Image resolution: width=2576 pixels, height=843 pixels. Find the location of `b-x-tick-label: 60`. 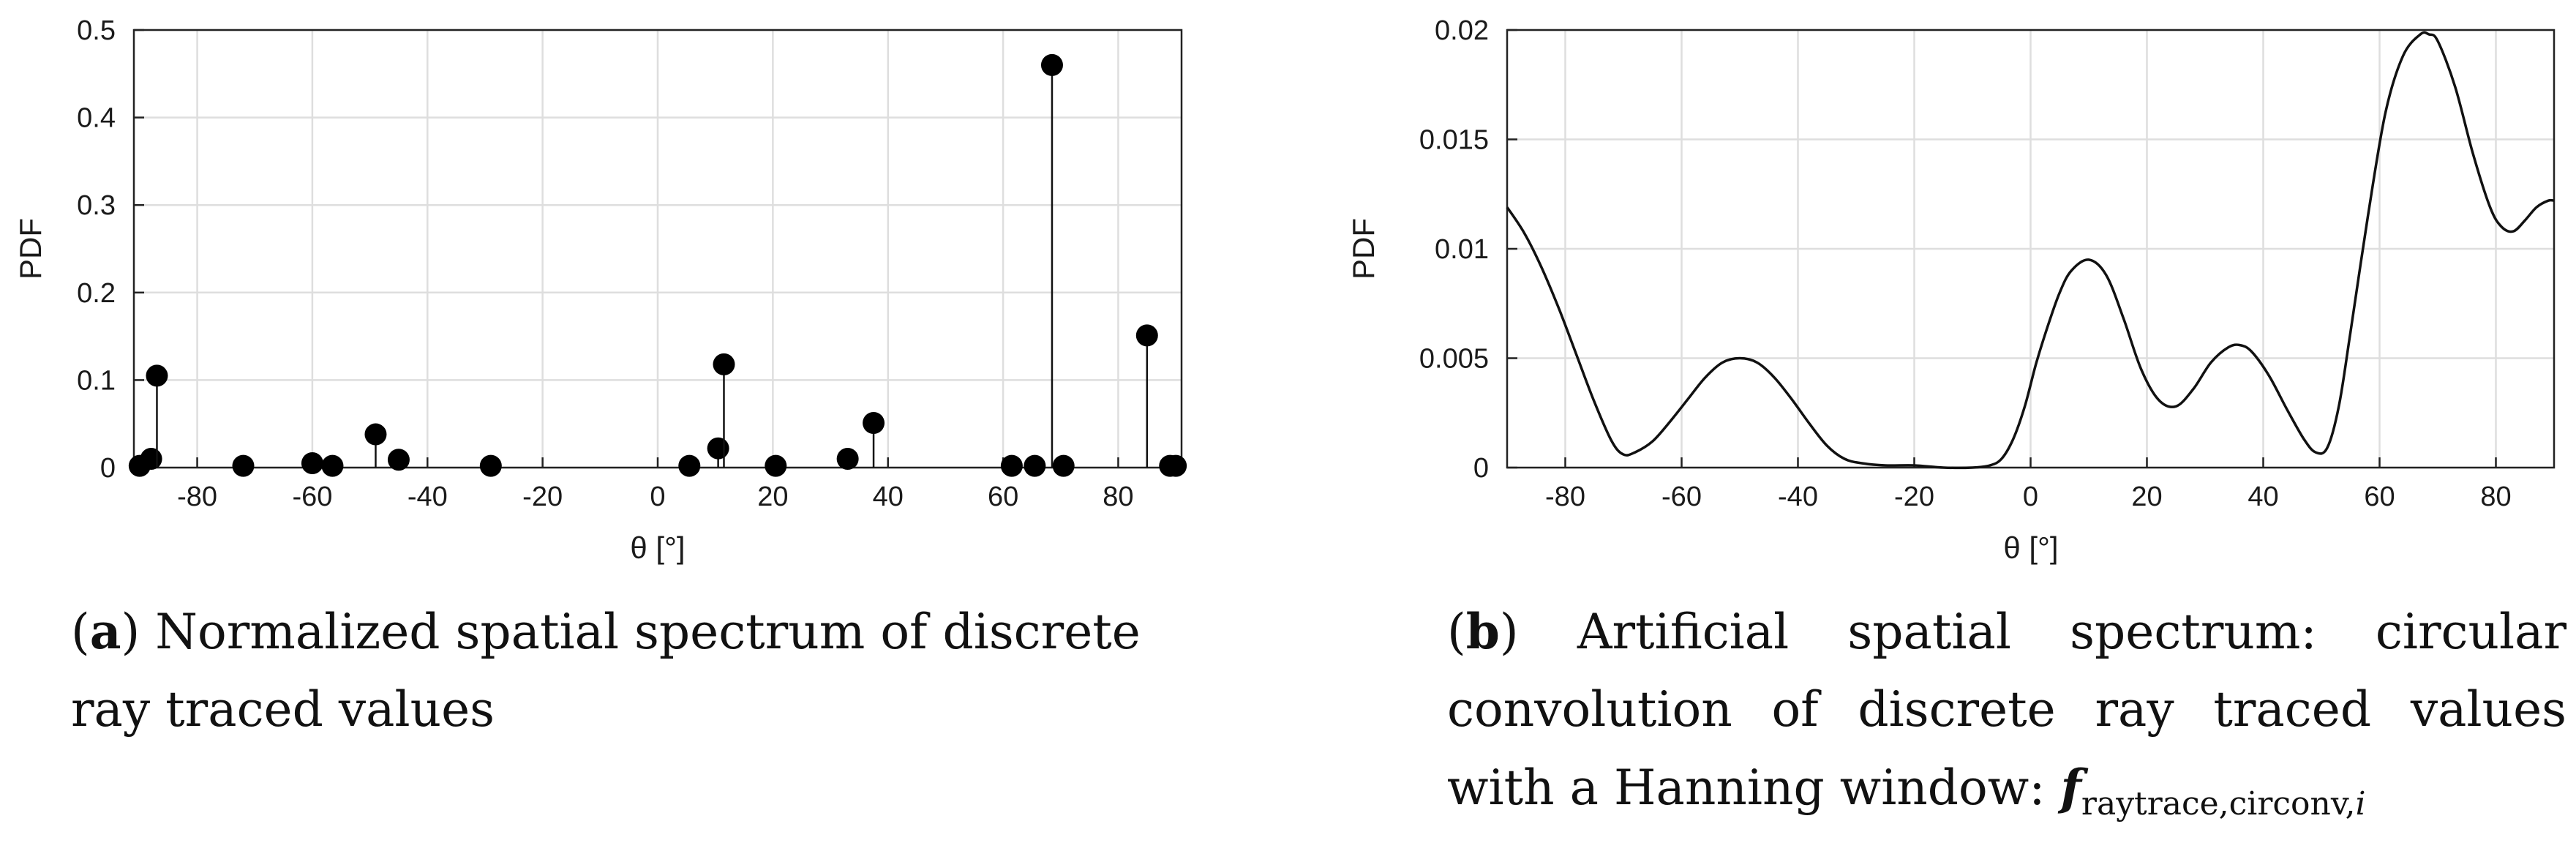

b-x-tick-label: 60 is located at coordinates (2379, 497).